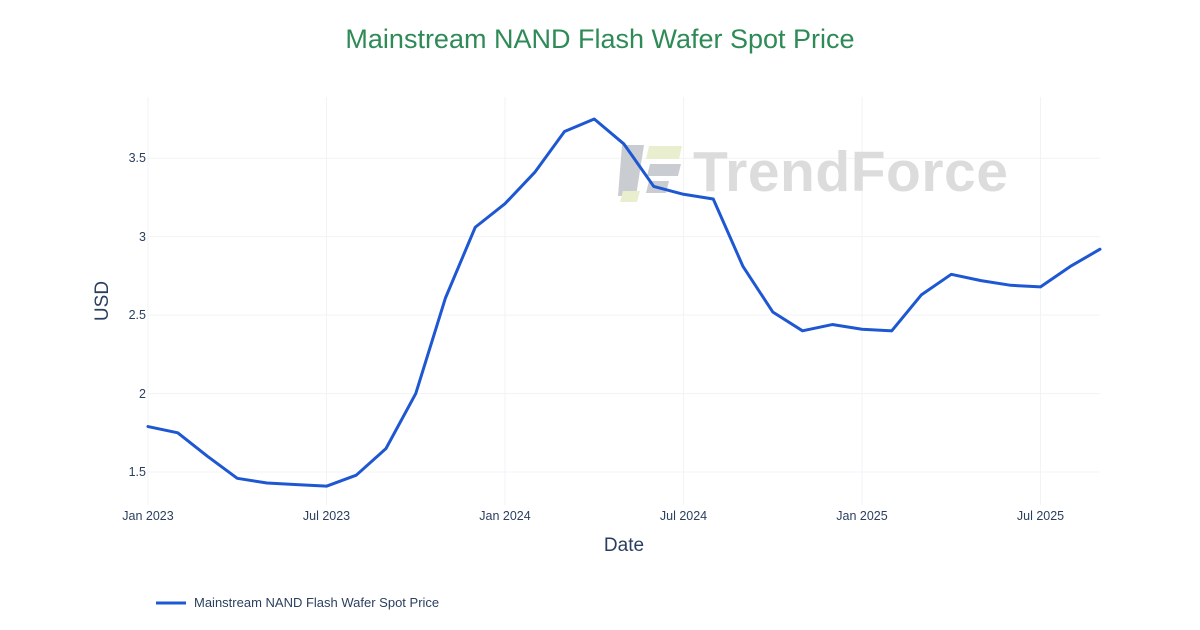 This screenshot has height=630, width=1200. Describe the element at coordinates (137, 158) in the screenshot. I see `y-tick-label: 3.5` at that location.